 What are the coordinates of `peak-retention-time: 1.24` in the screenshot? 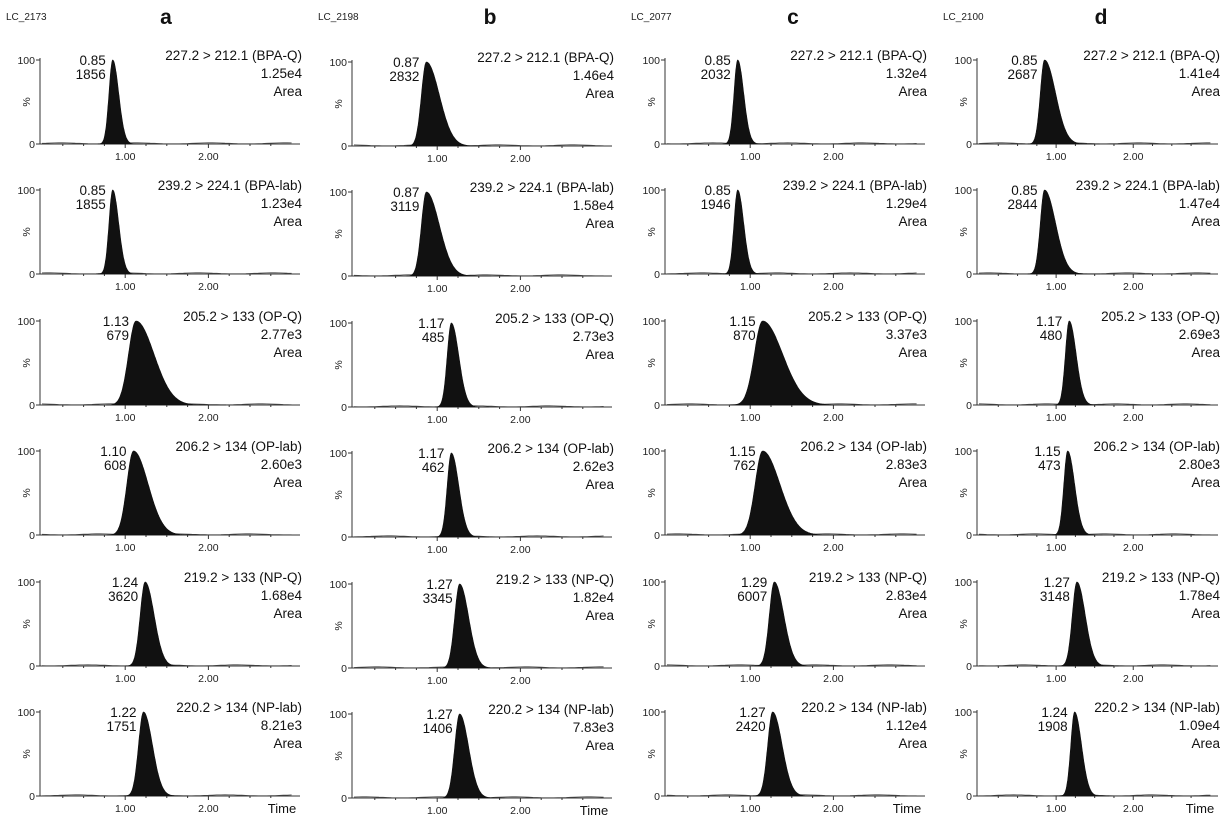 It's located at (1054, 712).